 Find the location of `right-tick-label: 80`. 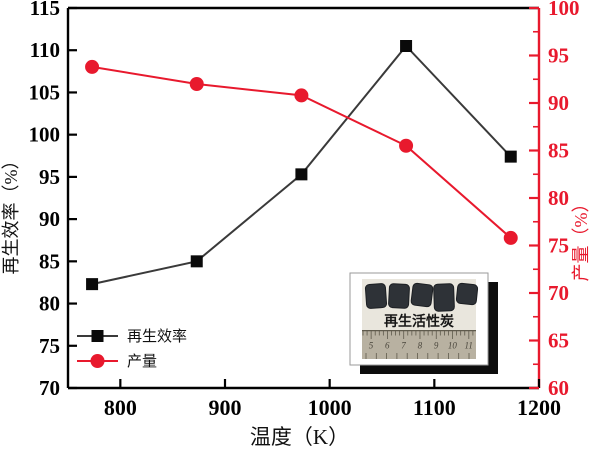

right-tick-label: 80 is located at coordinates (558, 198).